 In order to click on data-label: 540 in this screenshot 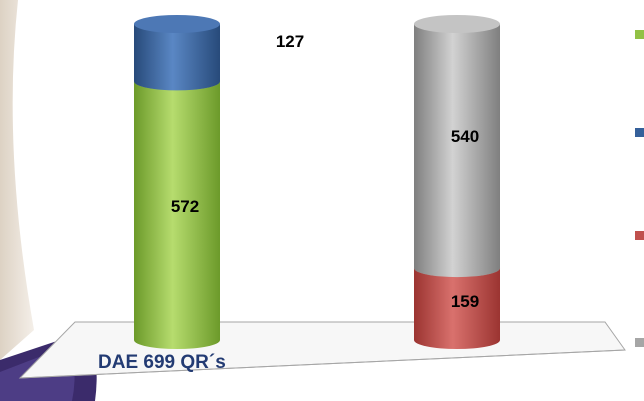, I will do `click(465, 136)`.